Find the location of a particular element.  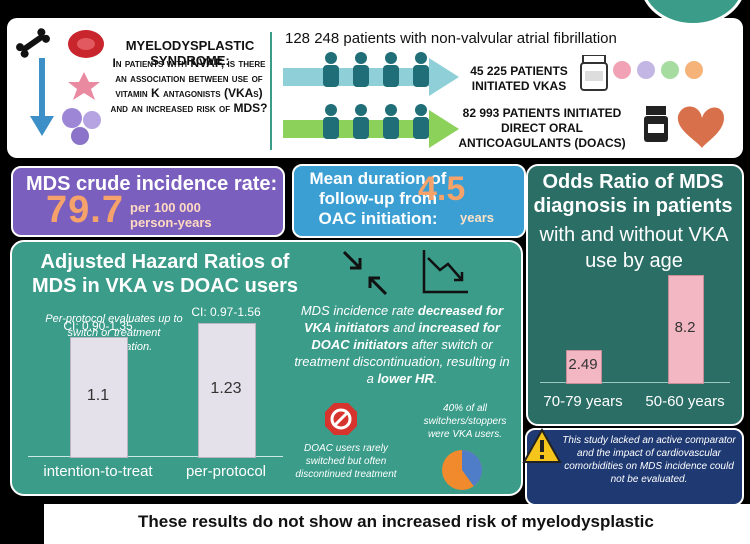

incidence-unit: per 100 000 person-years is located at coordinates (171, 215).